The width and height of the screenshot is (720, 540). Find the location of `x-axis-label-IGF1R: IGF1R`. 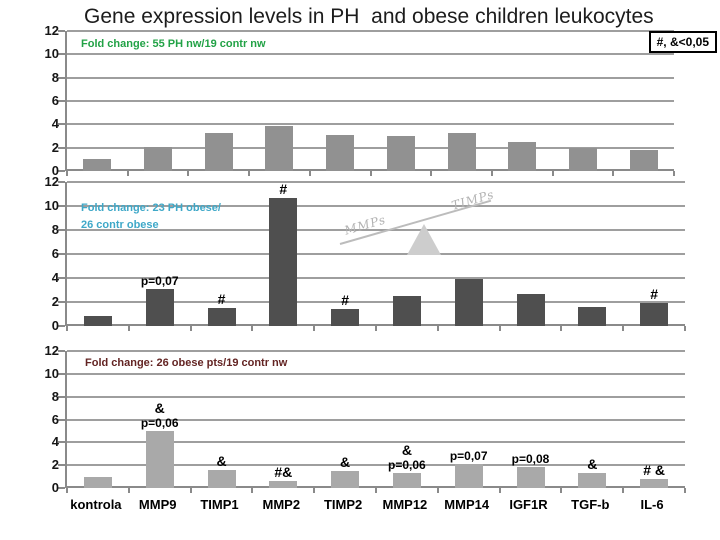

x-axis-label-IGF1R: IGF1R is located at coordinates (528, 504).